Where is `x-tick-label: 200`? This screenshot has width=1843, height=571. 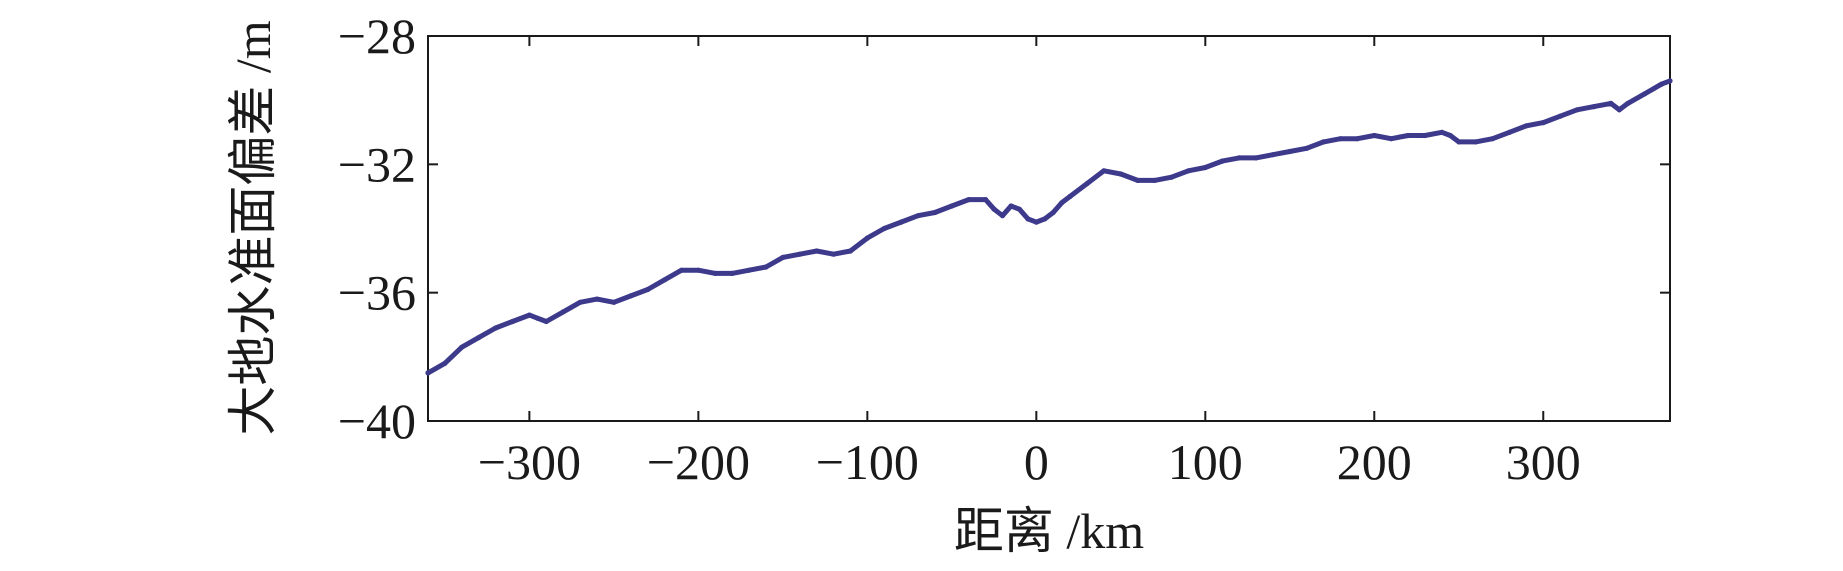
x-tick-label: 200 is located at coordinates (1374, 462).